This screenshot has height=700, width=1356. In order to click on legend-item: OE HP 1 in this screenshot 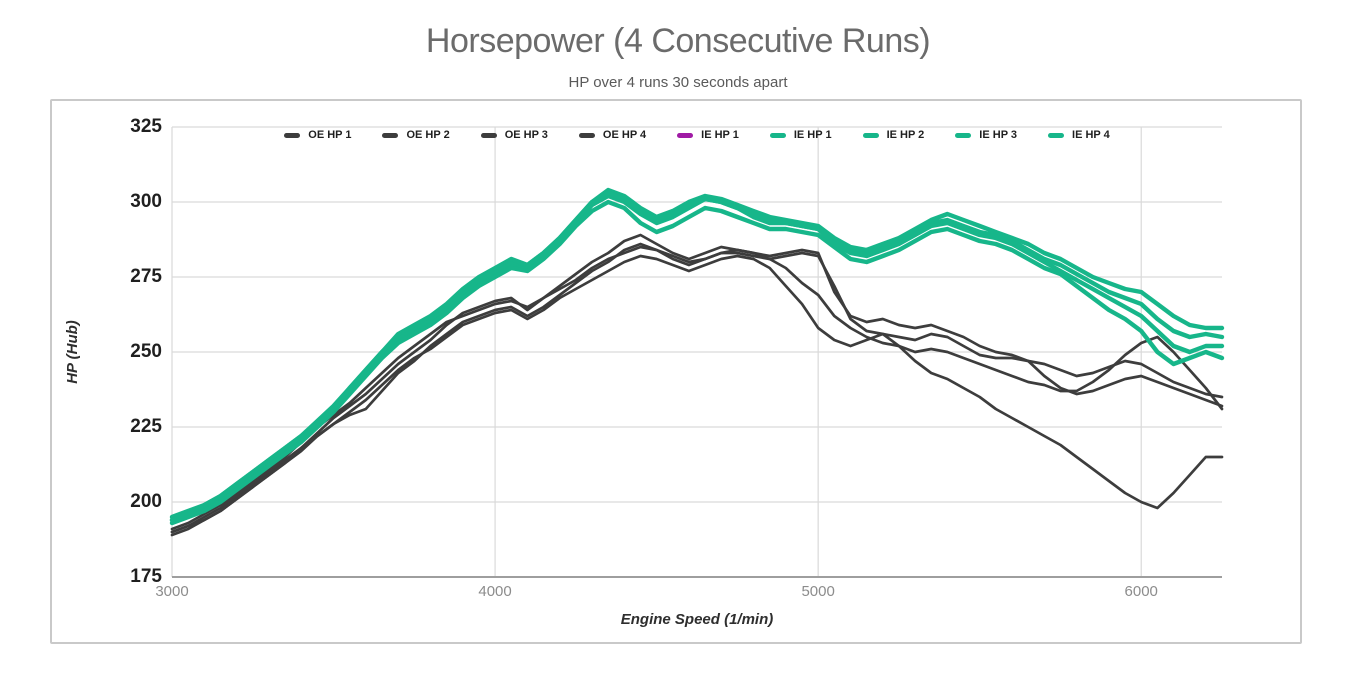, I will do `click(317, 135)`.